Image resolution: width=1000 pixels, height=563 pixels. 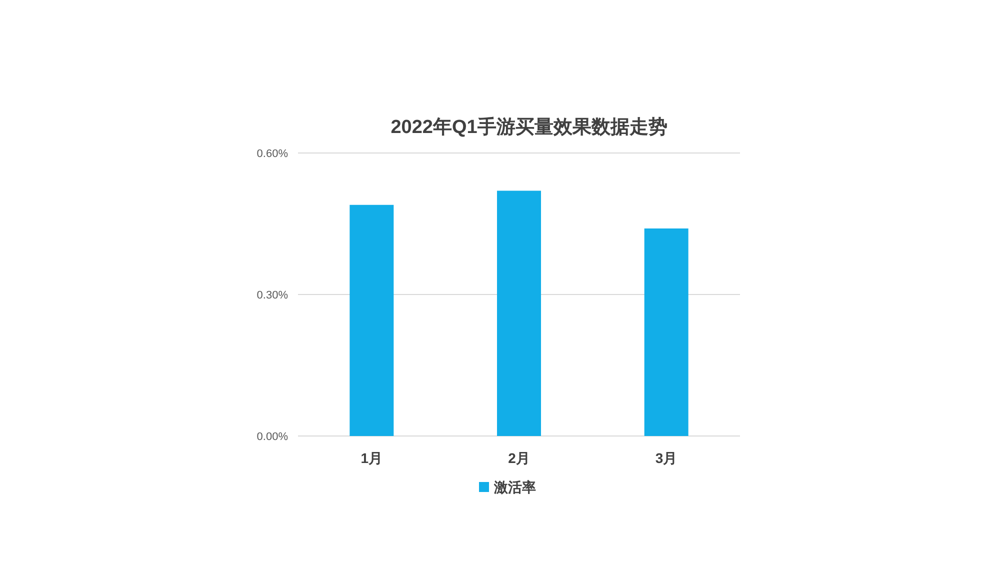 What do you see at coordinates (519, 458) in the screenshot?
I see `x-tick-label: 2月` at bounding box center [519, 458].